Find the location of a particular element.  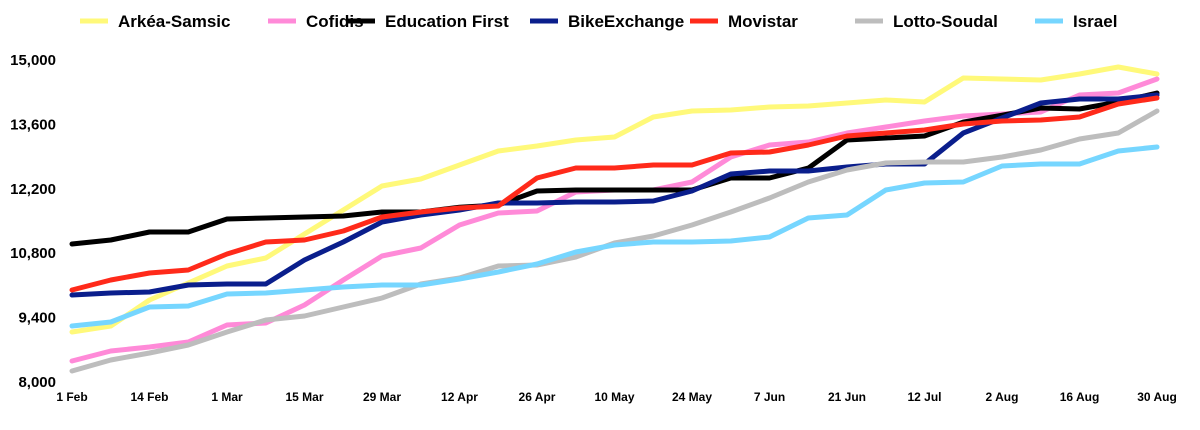

y-tick-label: 13,600 is located at coordinates (33, 124).